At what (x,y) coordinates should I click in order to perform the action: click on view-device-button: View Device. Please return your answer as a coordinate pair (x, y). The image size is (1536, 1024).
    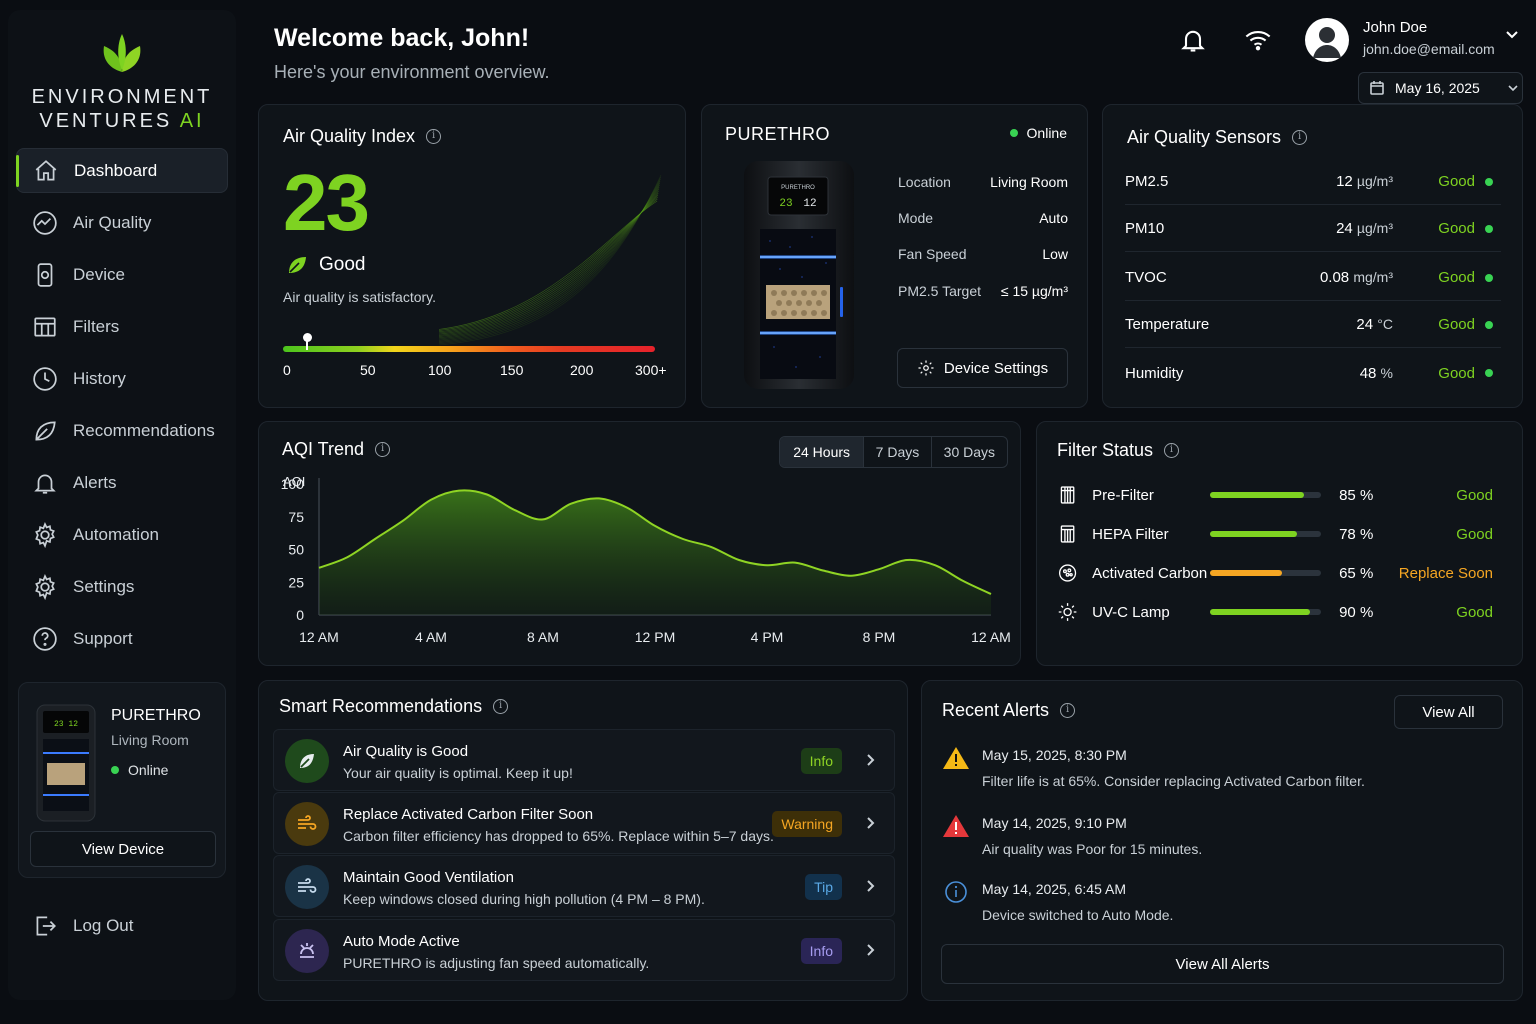
    Looking at the image, I should click on (123, 849).